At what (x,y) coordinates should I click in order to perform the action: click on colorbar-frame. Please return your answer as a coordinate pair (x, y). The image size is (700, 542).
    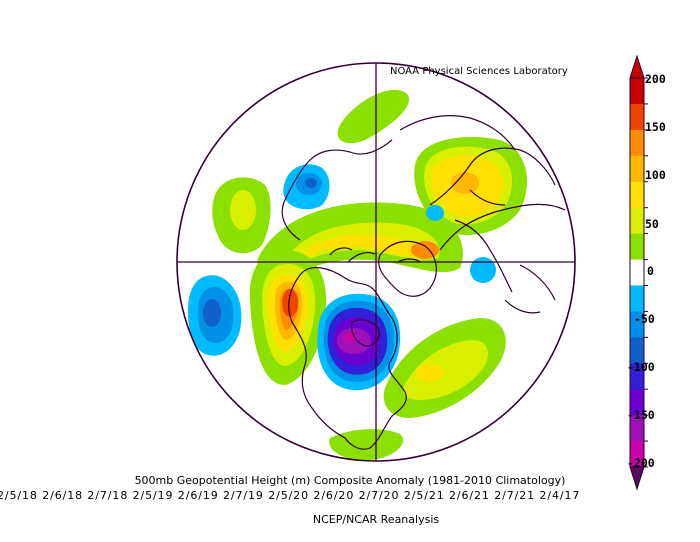
    Looking at the image, I should click on (637, 272).